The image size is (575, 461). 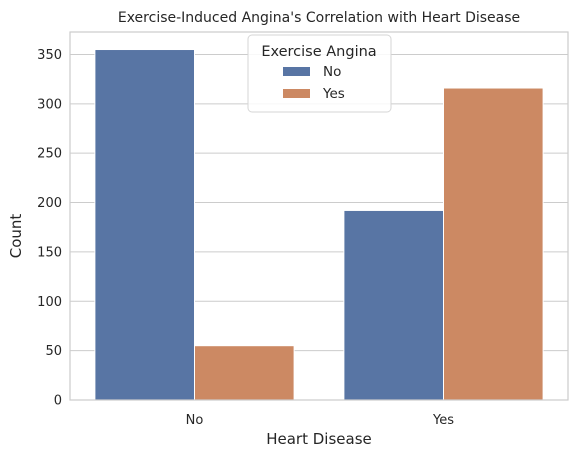 I want to click on bar-yes-no, so click(x=393, y=305).